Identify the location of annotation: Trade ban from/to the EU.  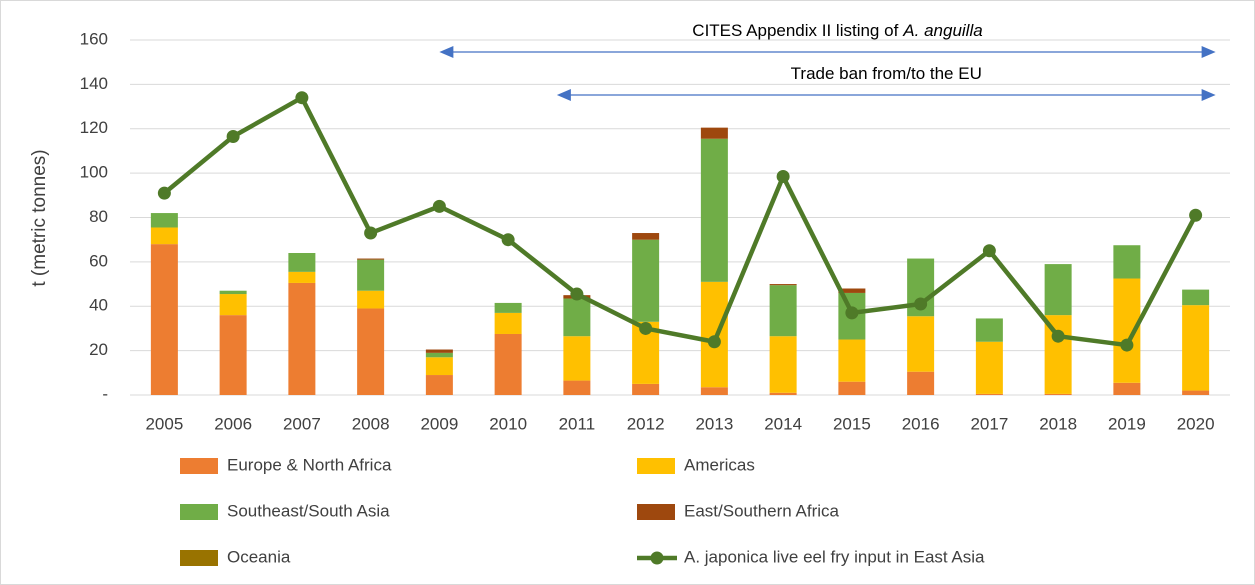
(886, 73).